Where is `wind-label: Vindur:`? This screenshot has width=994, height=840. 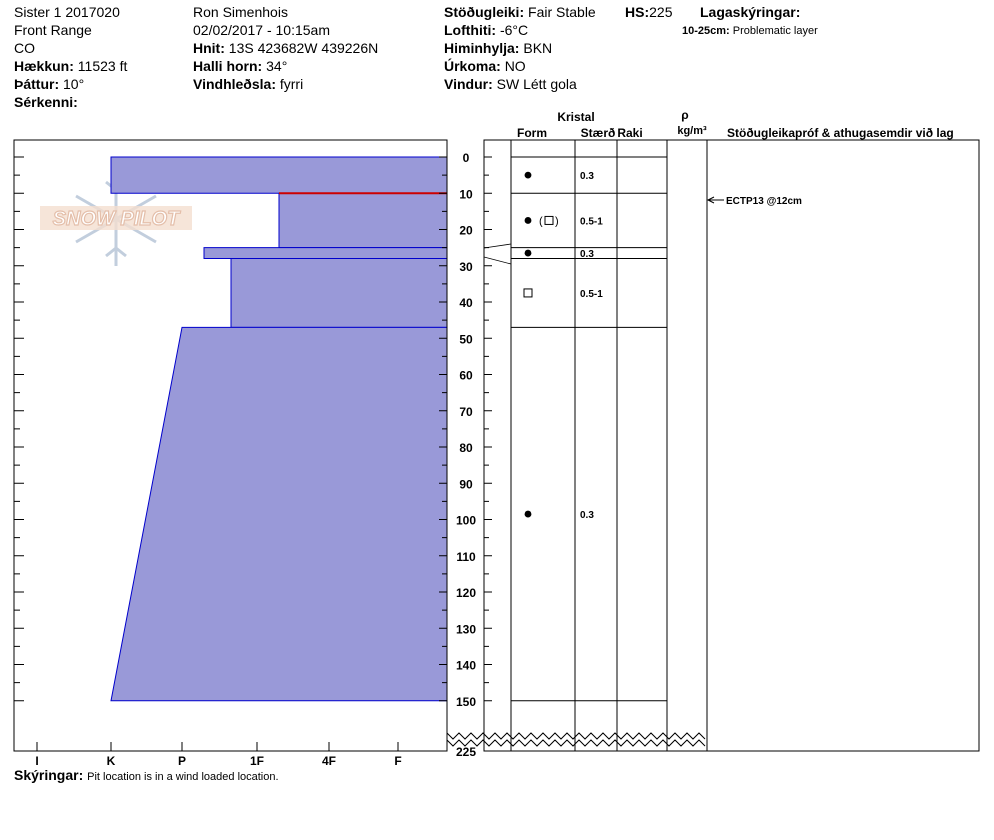
wind-label: Vindur: is located at coordinates (468, 84).